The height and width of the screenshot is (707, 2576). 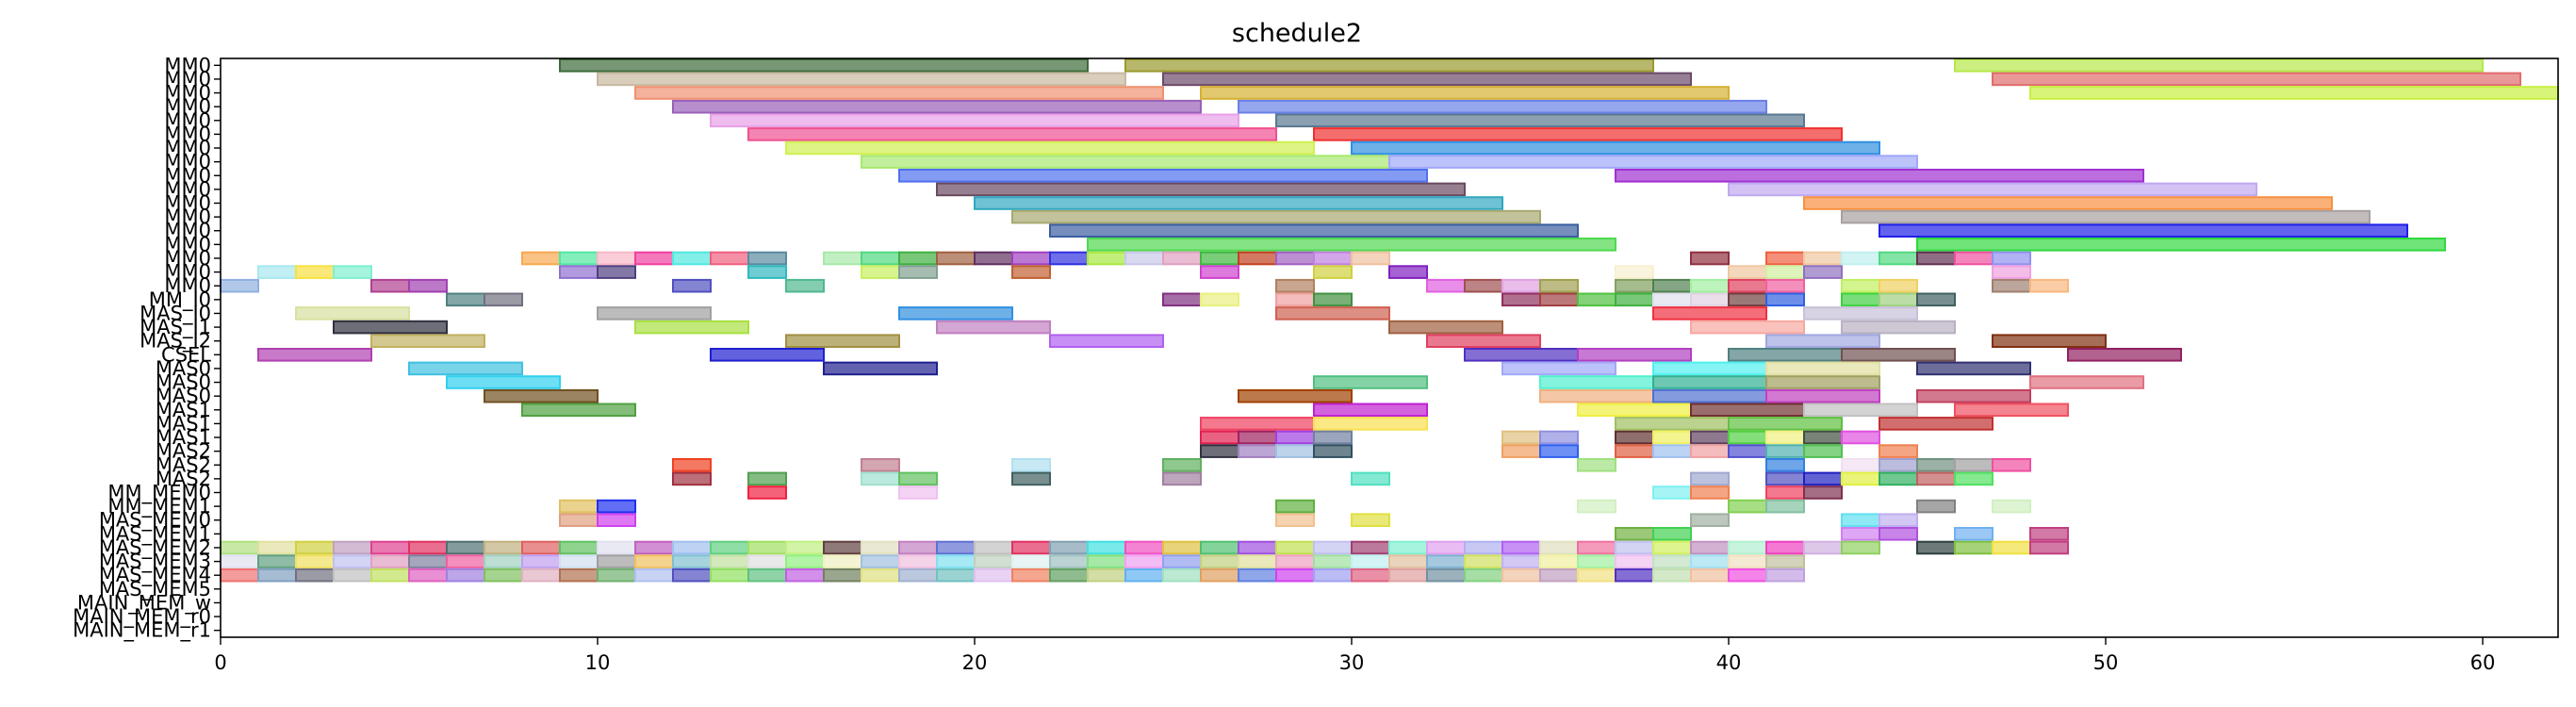 I want to click on x-tick-label: 50, so click(x=2106, y=662).